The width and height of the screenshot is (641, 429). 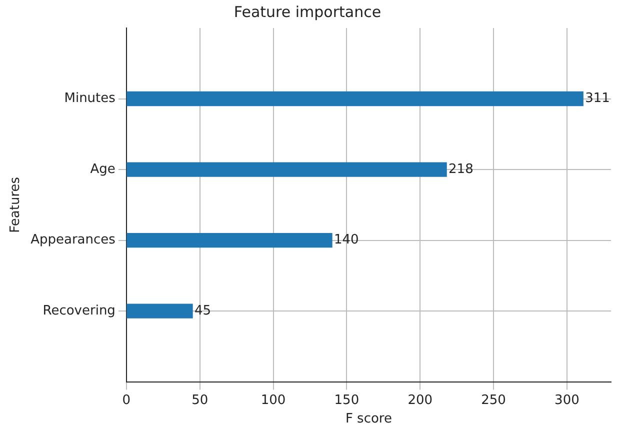 I want to click on y-axis-title: Features, so click(x=16, y=204).